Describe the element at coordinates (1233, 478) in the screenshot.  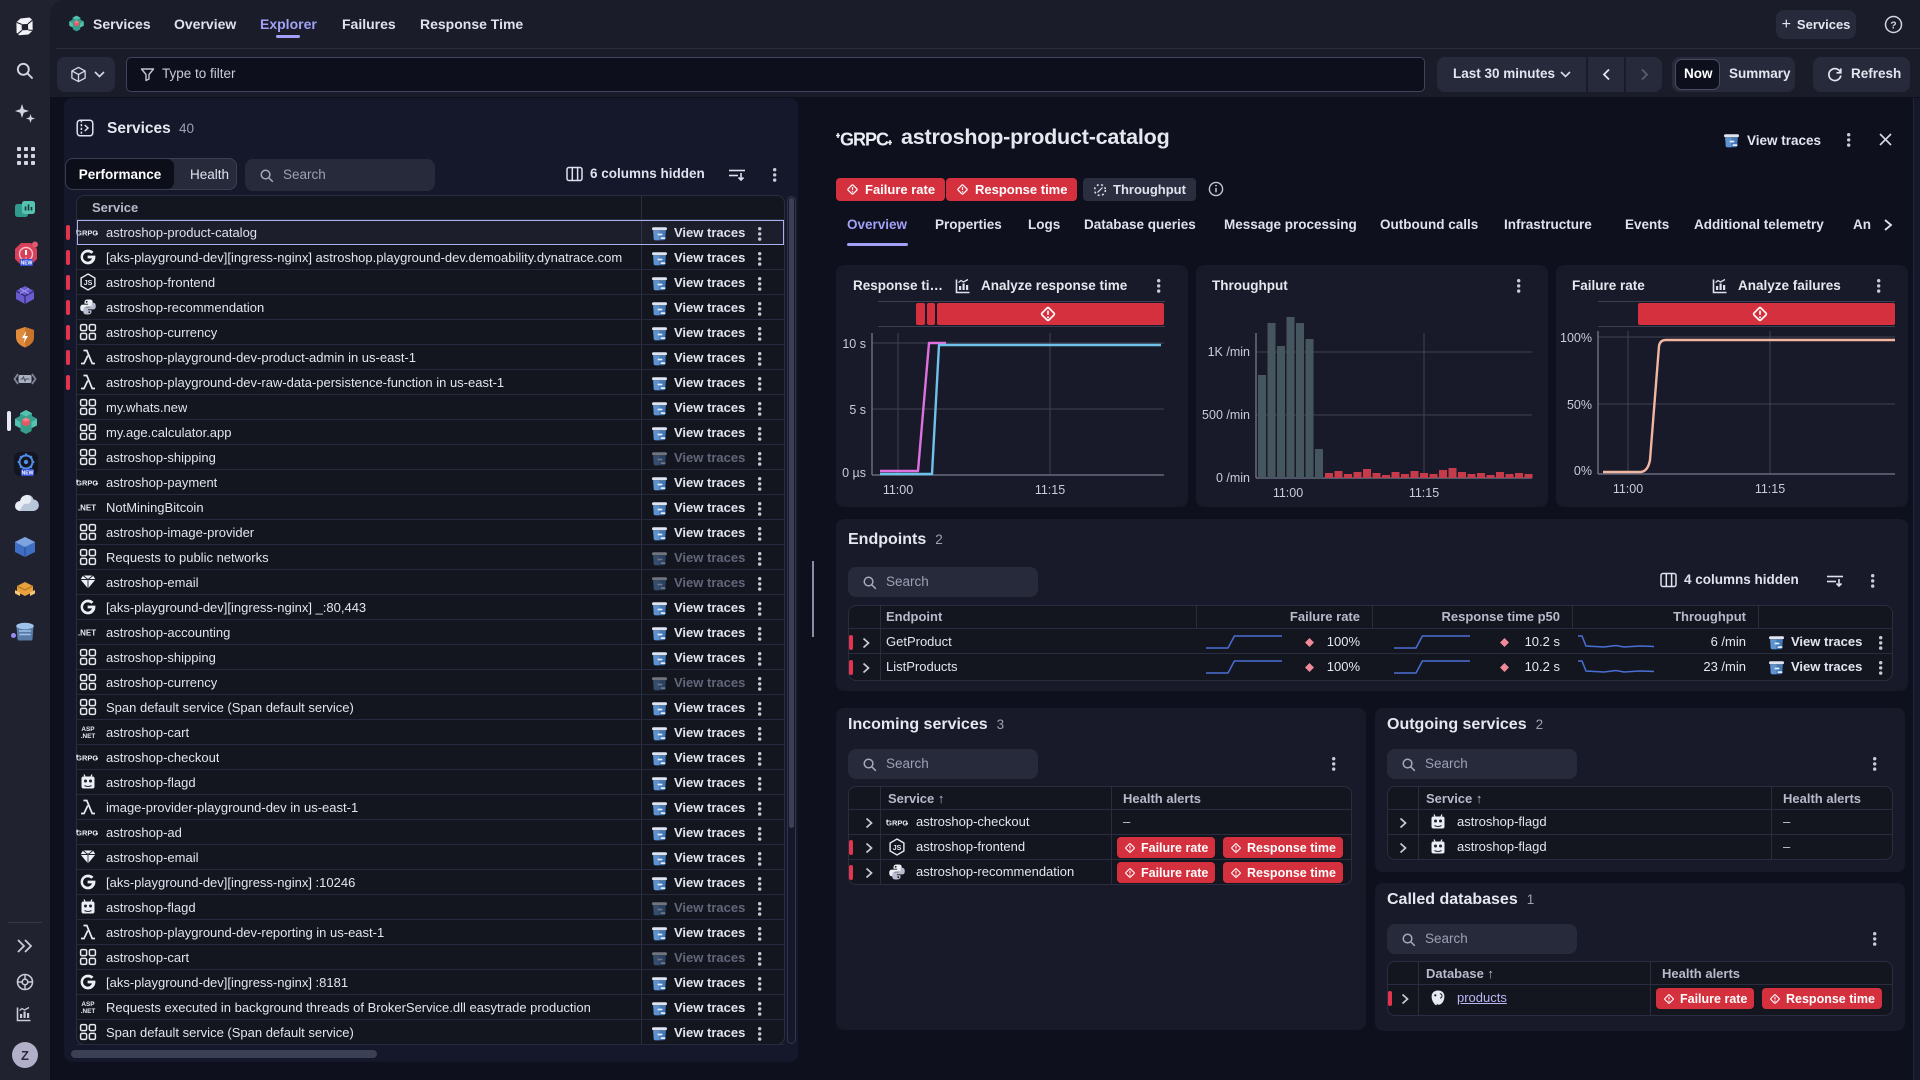
I see `svg-text: 0 /min` at that location.